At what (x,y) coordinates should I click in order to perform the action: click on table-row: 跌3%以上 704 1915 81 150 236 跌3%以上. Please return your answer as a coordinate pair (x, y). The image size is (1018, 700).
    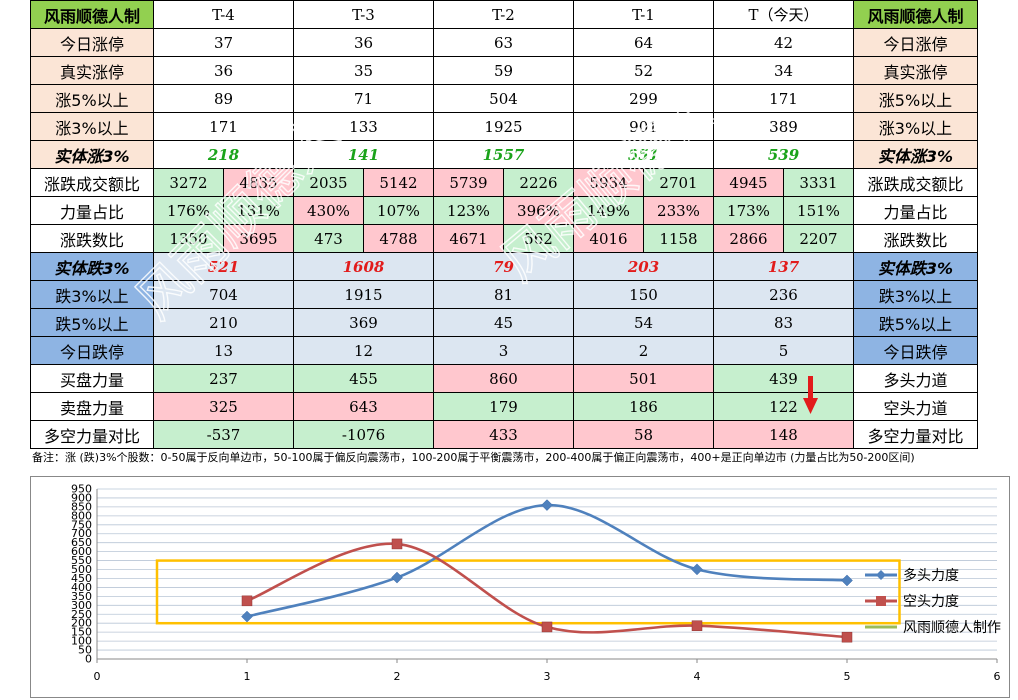
    Looking at the image, I should click on (504, 294).